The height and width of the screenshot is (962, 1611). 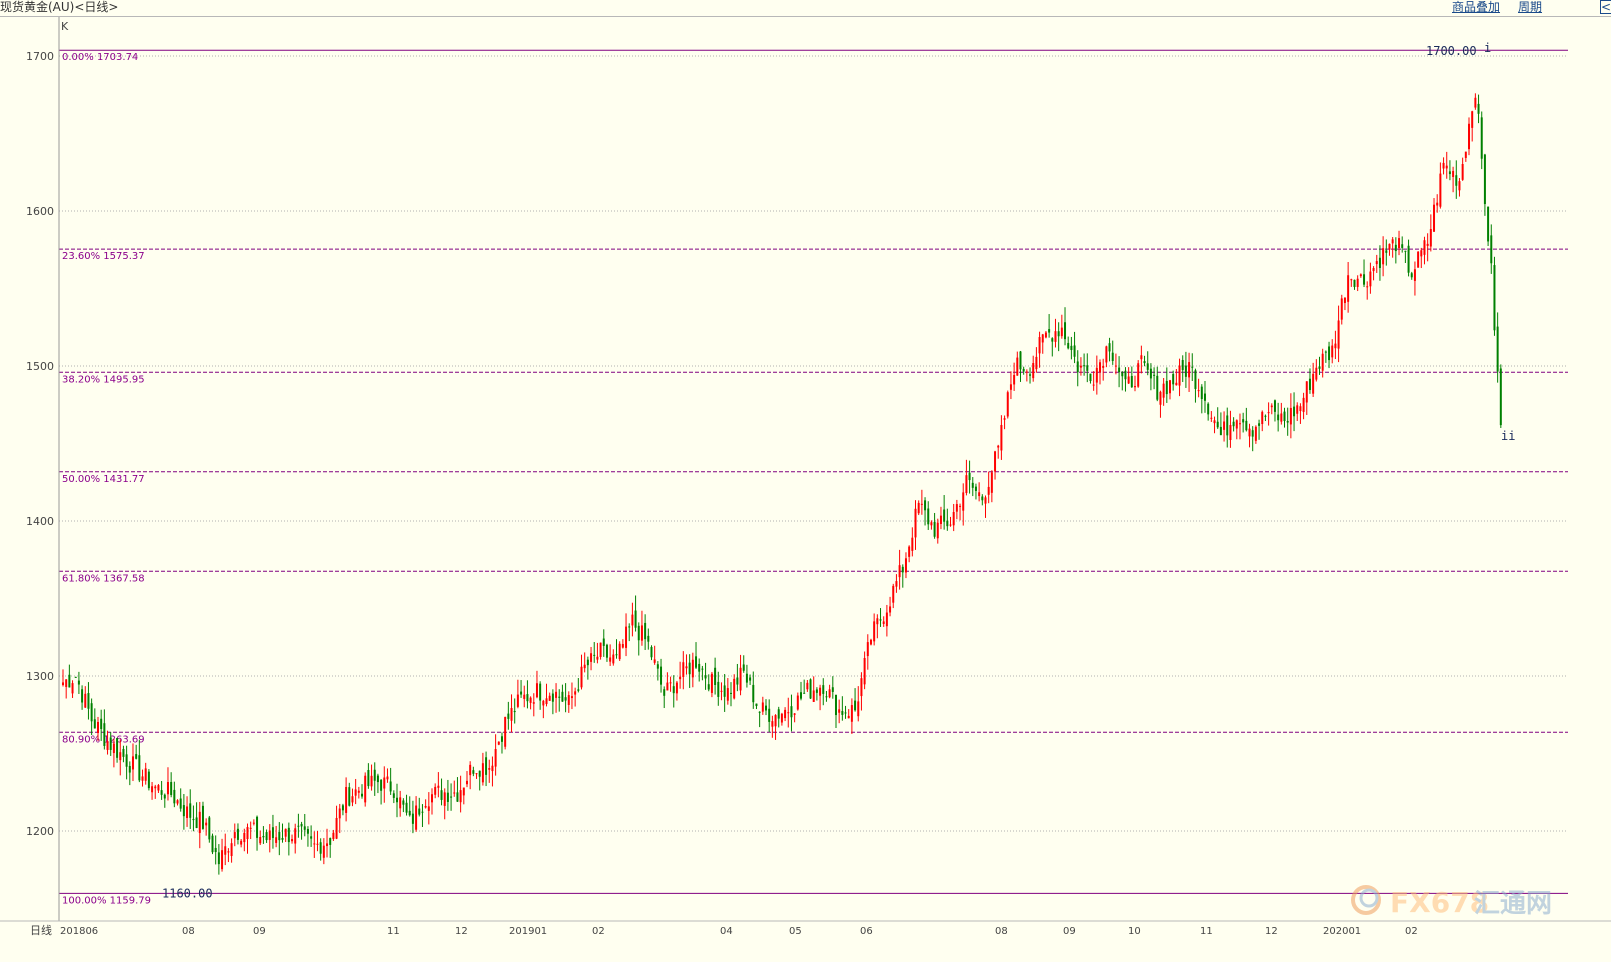 I want to click on x-tick-label: 12, so click(x=461, y=931).